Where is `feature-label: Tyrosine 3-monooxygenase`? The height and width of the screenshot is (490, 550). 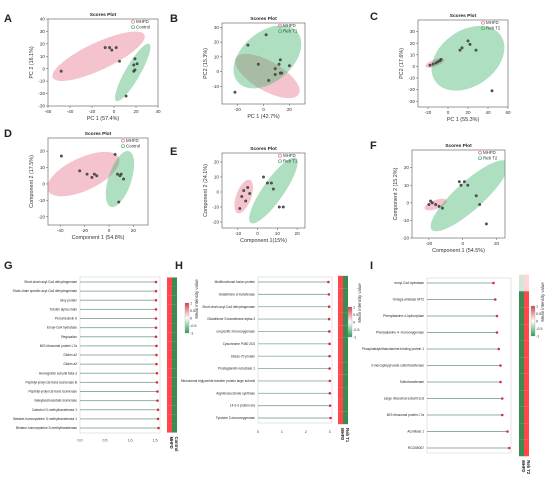
feature-label: Tyrosine 3-monooxygenase is located at coordinates (235, 418).